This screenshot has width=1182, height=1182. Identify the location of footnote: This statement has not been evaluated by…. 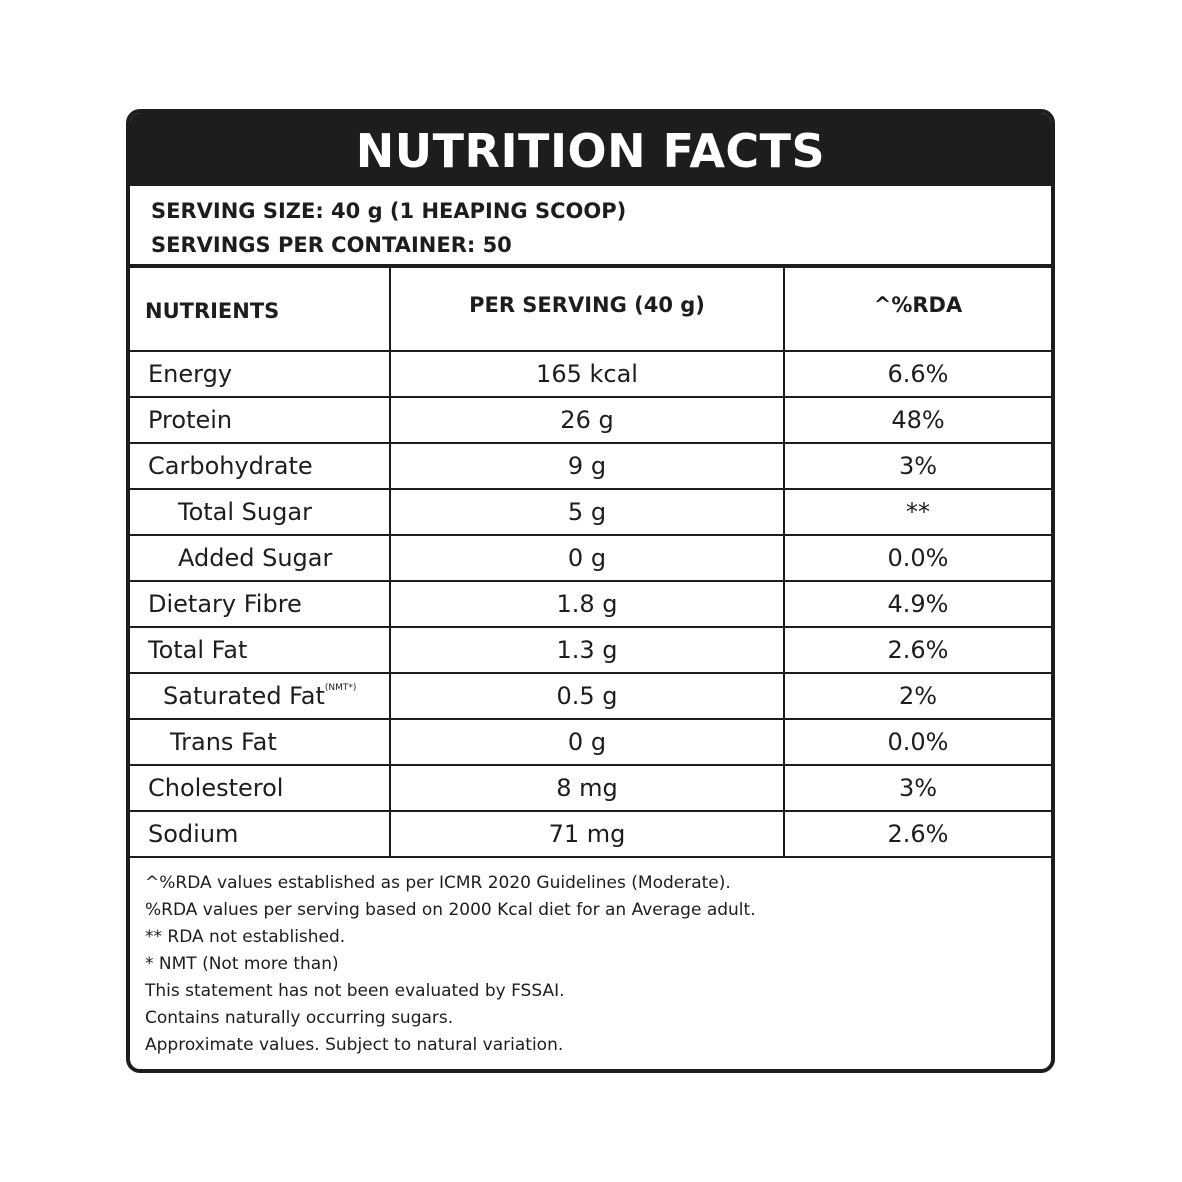
(355, 991).